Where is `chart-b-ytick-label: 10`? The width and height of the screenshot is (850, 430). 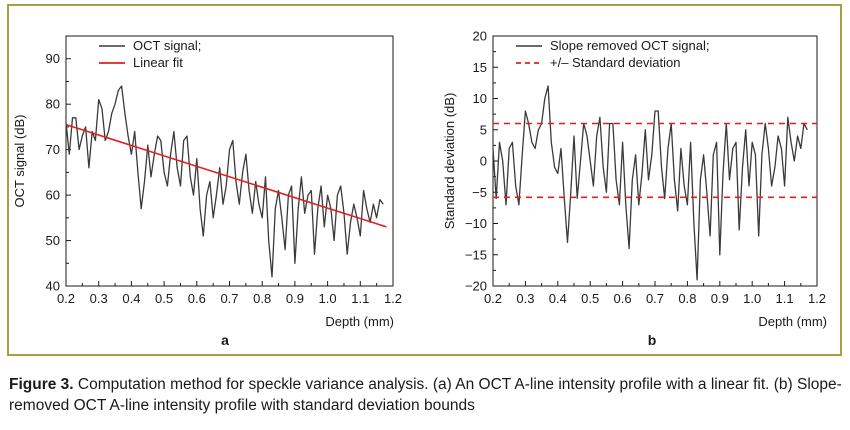 chart-b-ytick-label: 10 is located at coordinates (480, 98).